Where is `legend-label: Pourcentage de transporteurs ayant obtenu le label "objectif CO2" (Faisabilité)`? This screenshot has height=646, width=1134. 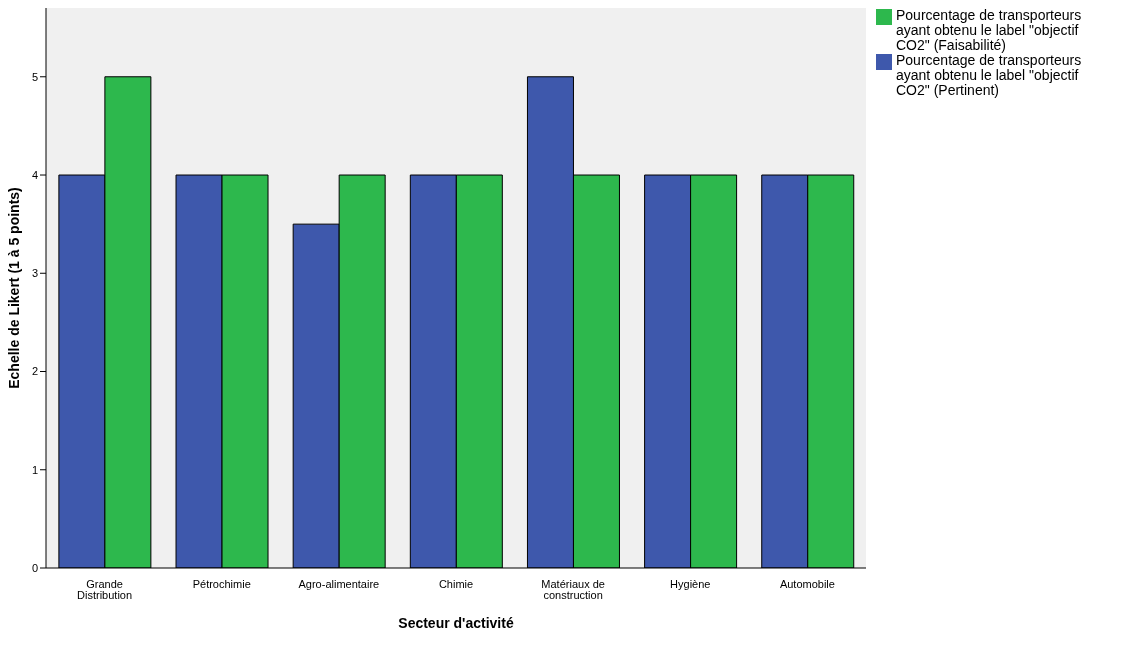 legend-label: Pourcentage de transporteurs ayant obtenu le label "objectif CO2" (Faisabilité) is located at coordinates (989, 30).